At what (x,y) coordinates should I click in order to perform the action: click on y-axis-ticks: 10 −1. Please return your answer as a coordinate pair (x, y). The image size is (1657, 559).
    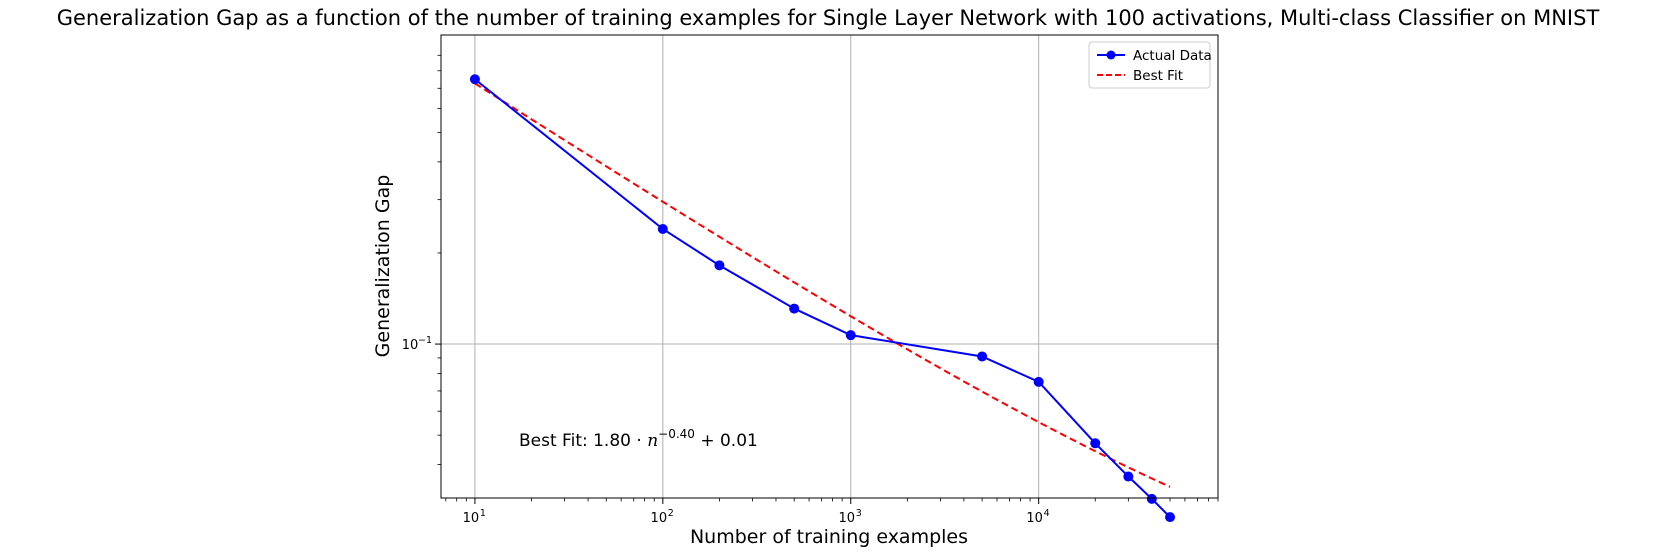
    Looking at the image, I should click on (421, 259).